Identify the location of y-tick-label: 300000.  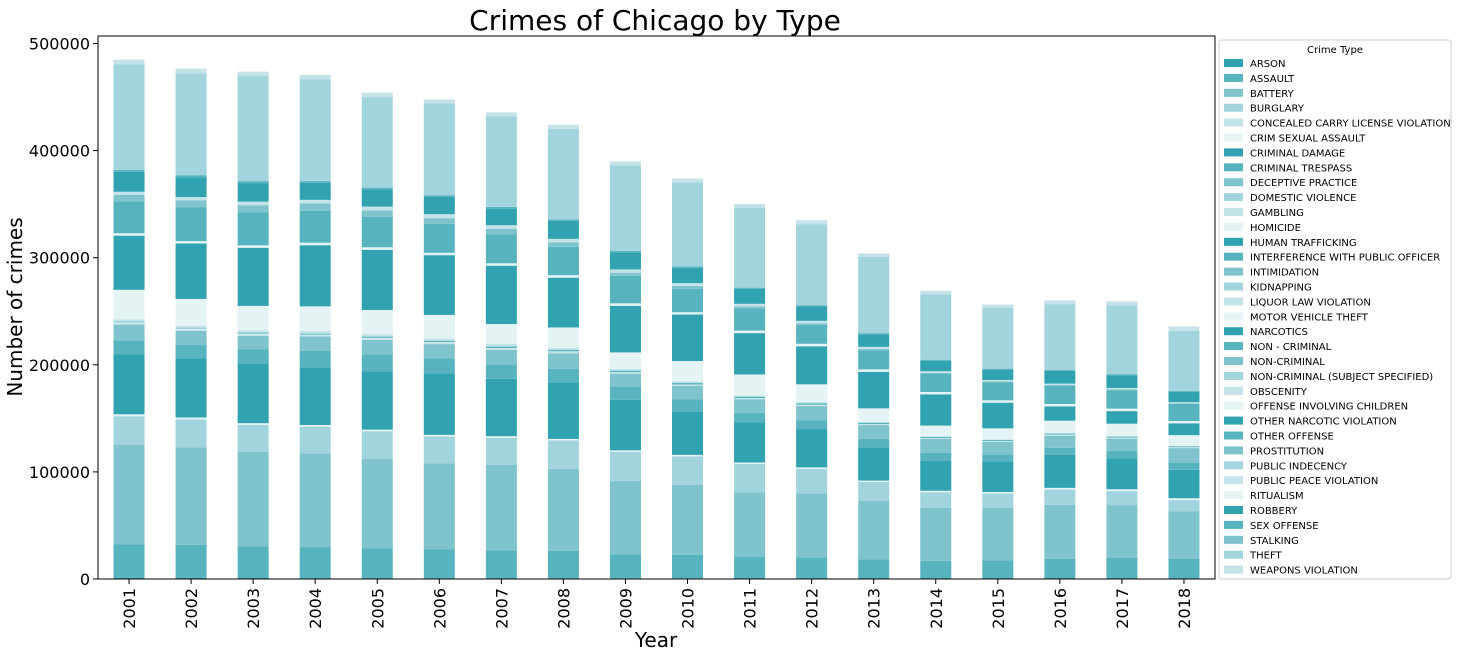
(59, 258).